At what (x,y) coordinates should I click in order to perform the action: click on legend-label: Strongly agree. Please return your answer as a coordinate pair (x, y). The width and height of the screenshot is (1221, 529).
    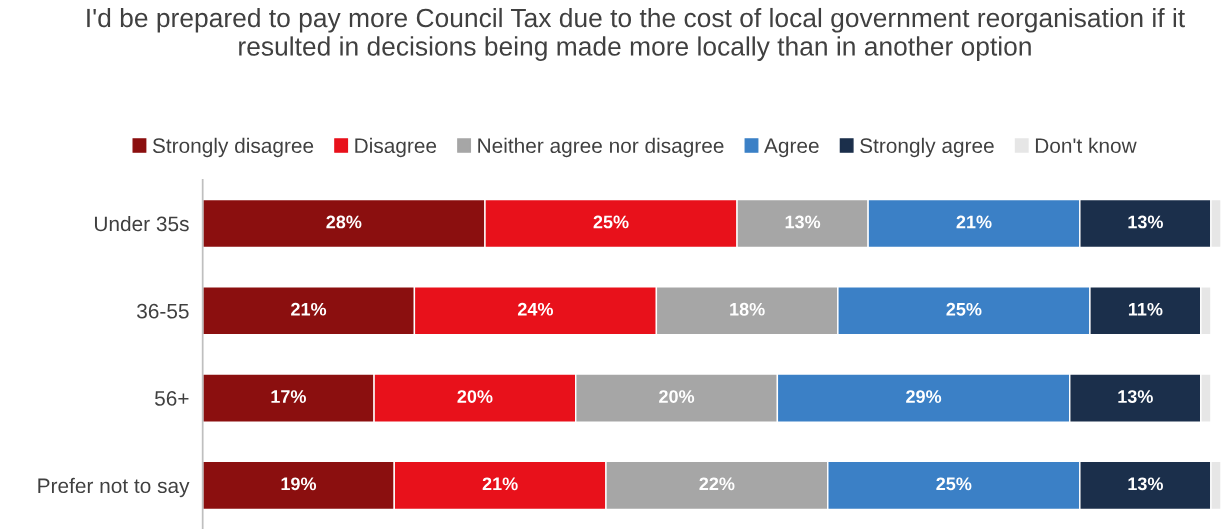
    Looking at the image, I should click on (927, 147).